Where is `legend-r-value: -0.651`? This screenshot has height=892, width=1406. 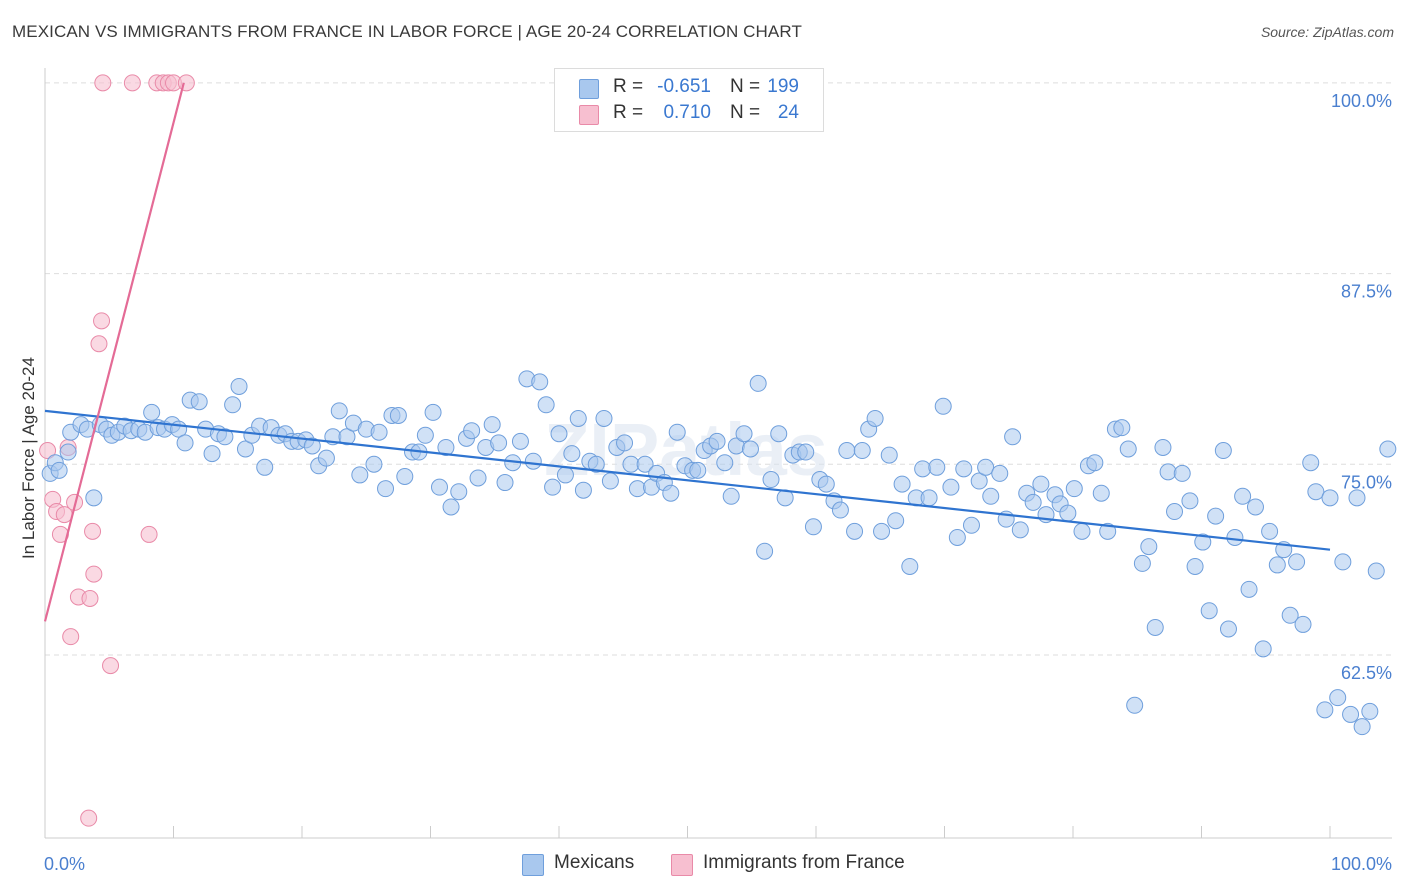
legend-r-value: -0.651 is located at coordinates (684, 86).